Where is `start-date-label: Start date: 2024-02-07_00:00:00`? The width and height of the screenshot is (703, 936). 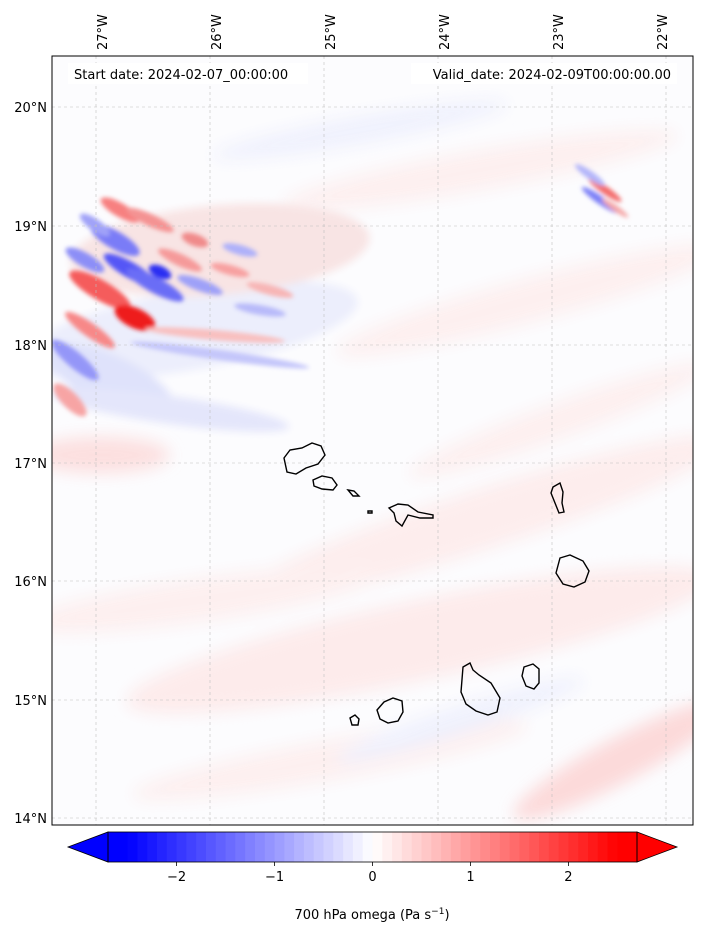 start-date-label: Start date: 2024-02-07_00:00:00 is located at coordinates (181, 75).